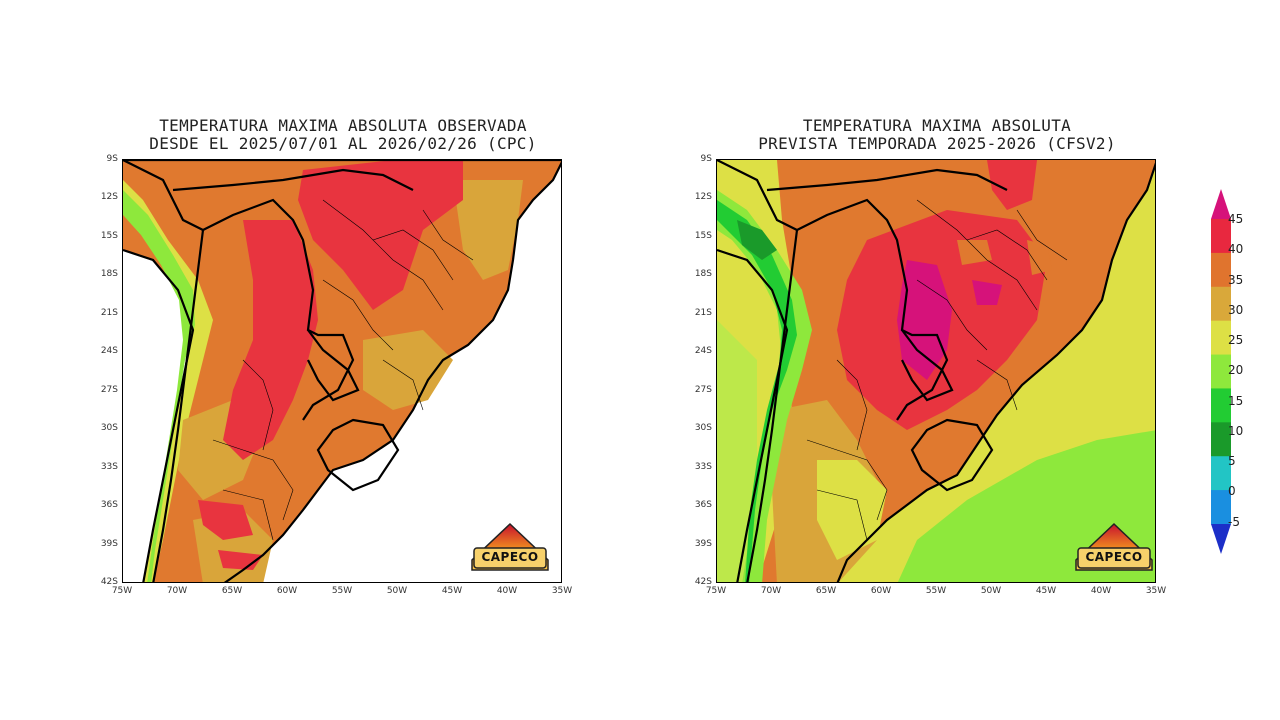  I want to click on hot-zone-chaco, so click(270, 340).